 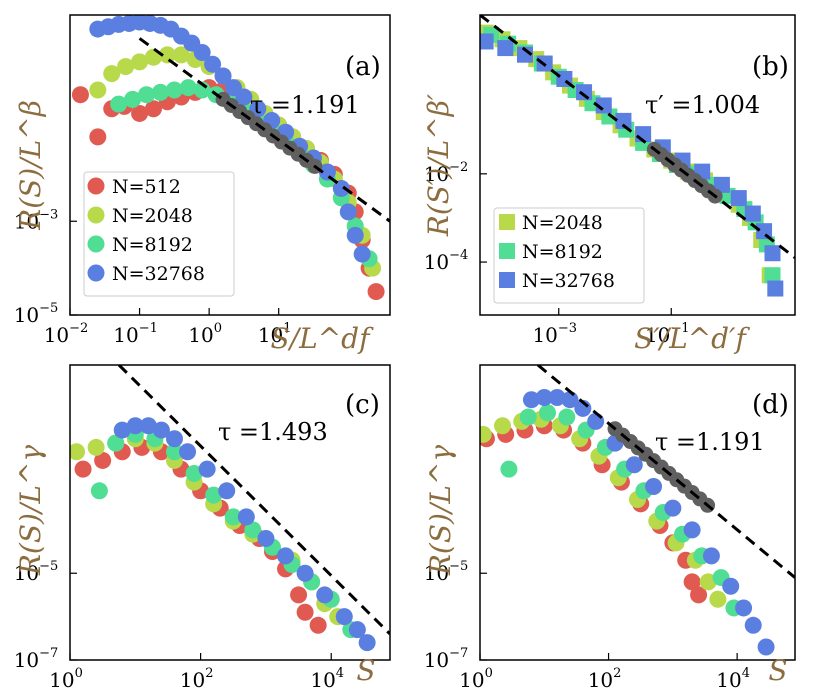 What do you see at coordinates (770, 67) in the screenshot?
I see `panel-label-b: (b)` at bounding box center [770, 67].